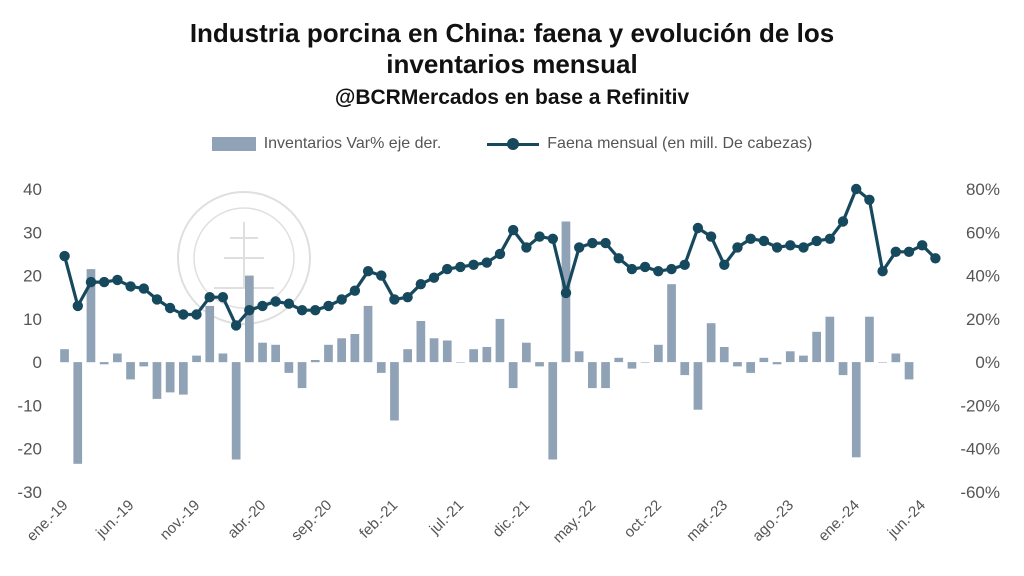 The width and height of the screenshot is (1024, 576). I want to click on x-axis-tick-label: oct.-22, so click(643, 519).